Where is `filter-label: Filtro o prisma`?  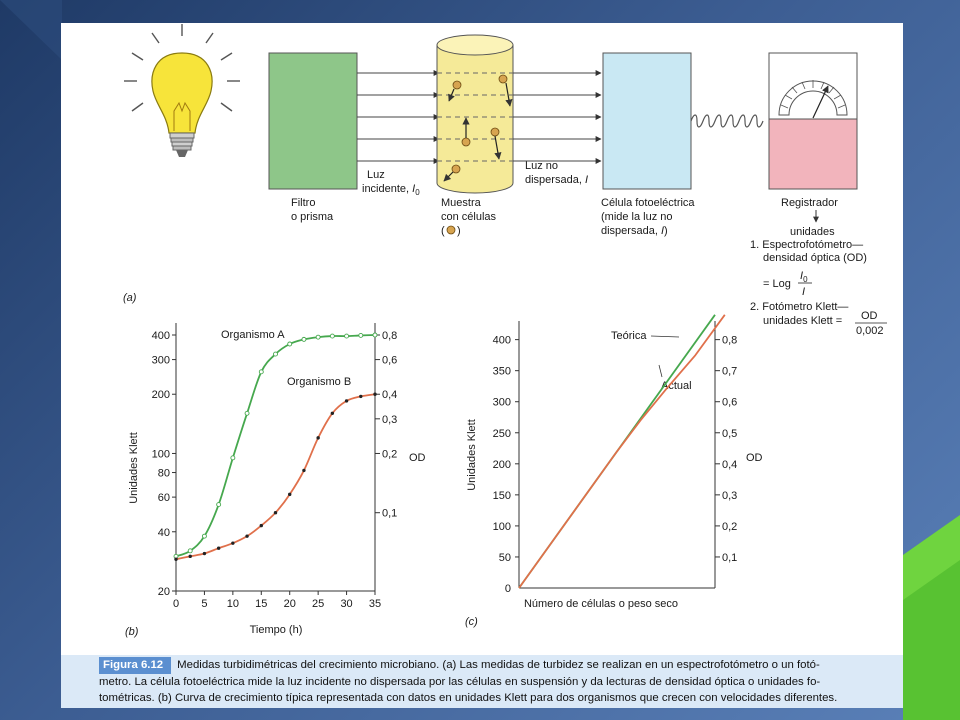 filter-label: Filtro o prisma is located at coordinates (312, 210).